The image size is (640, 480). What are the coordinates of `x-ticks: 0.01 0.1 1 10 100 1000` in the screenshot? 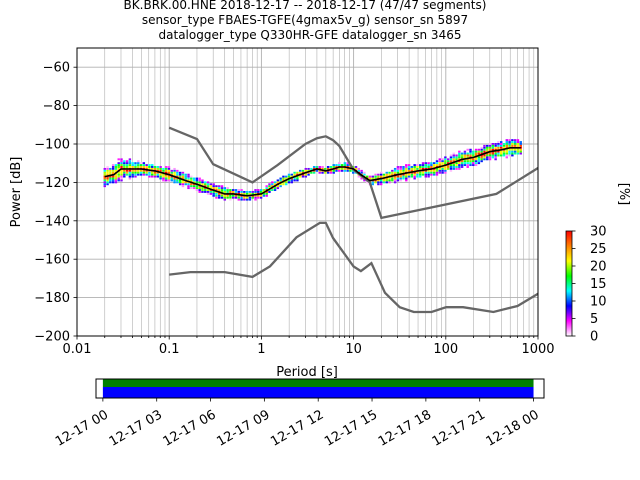 It's located at (309, 346).